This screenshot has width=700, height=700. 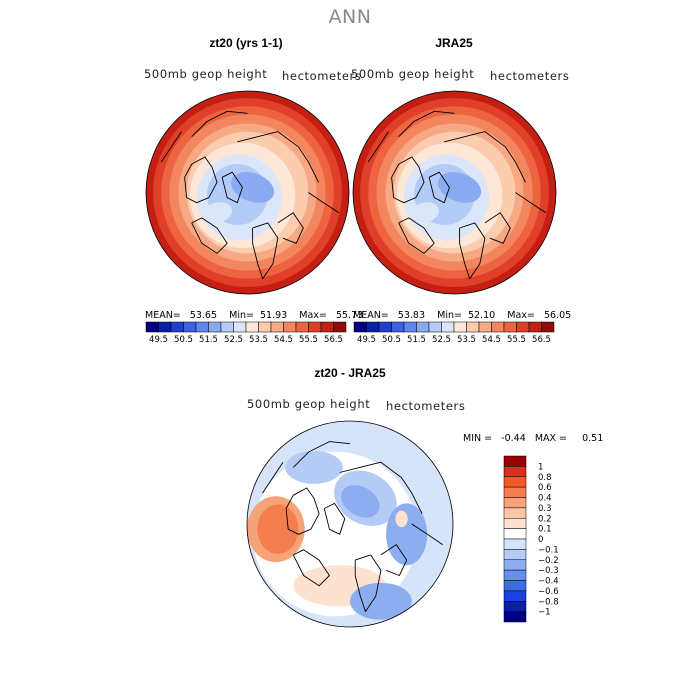 What do you see at coordinates (545, 488) in the screenshot?
I see `colorbar-tick-label: 0.6` at bounding box center [545, 488].